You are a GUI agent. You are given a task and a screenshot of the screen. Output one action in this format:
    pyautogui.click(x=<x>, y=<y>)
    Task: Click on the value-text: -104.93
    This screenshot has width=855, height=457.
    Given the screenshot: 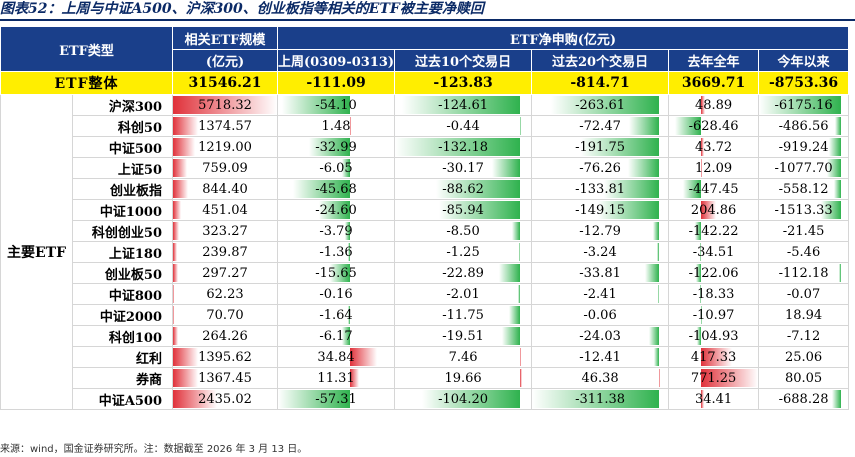 What is the action you would take?
    pyautogui.click(x=713, y=336)
    